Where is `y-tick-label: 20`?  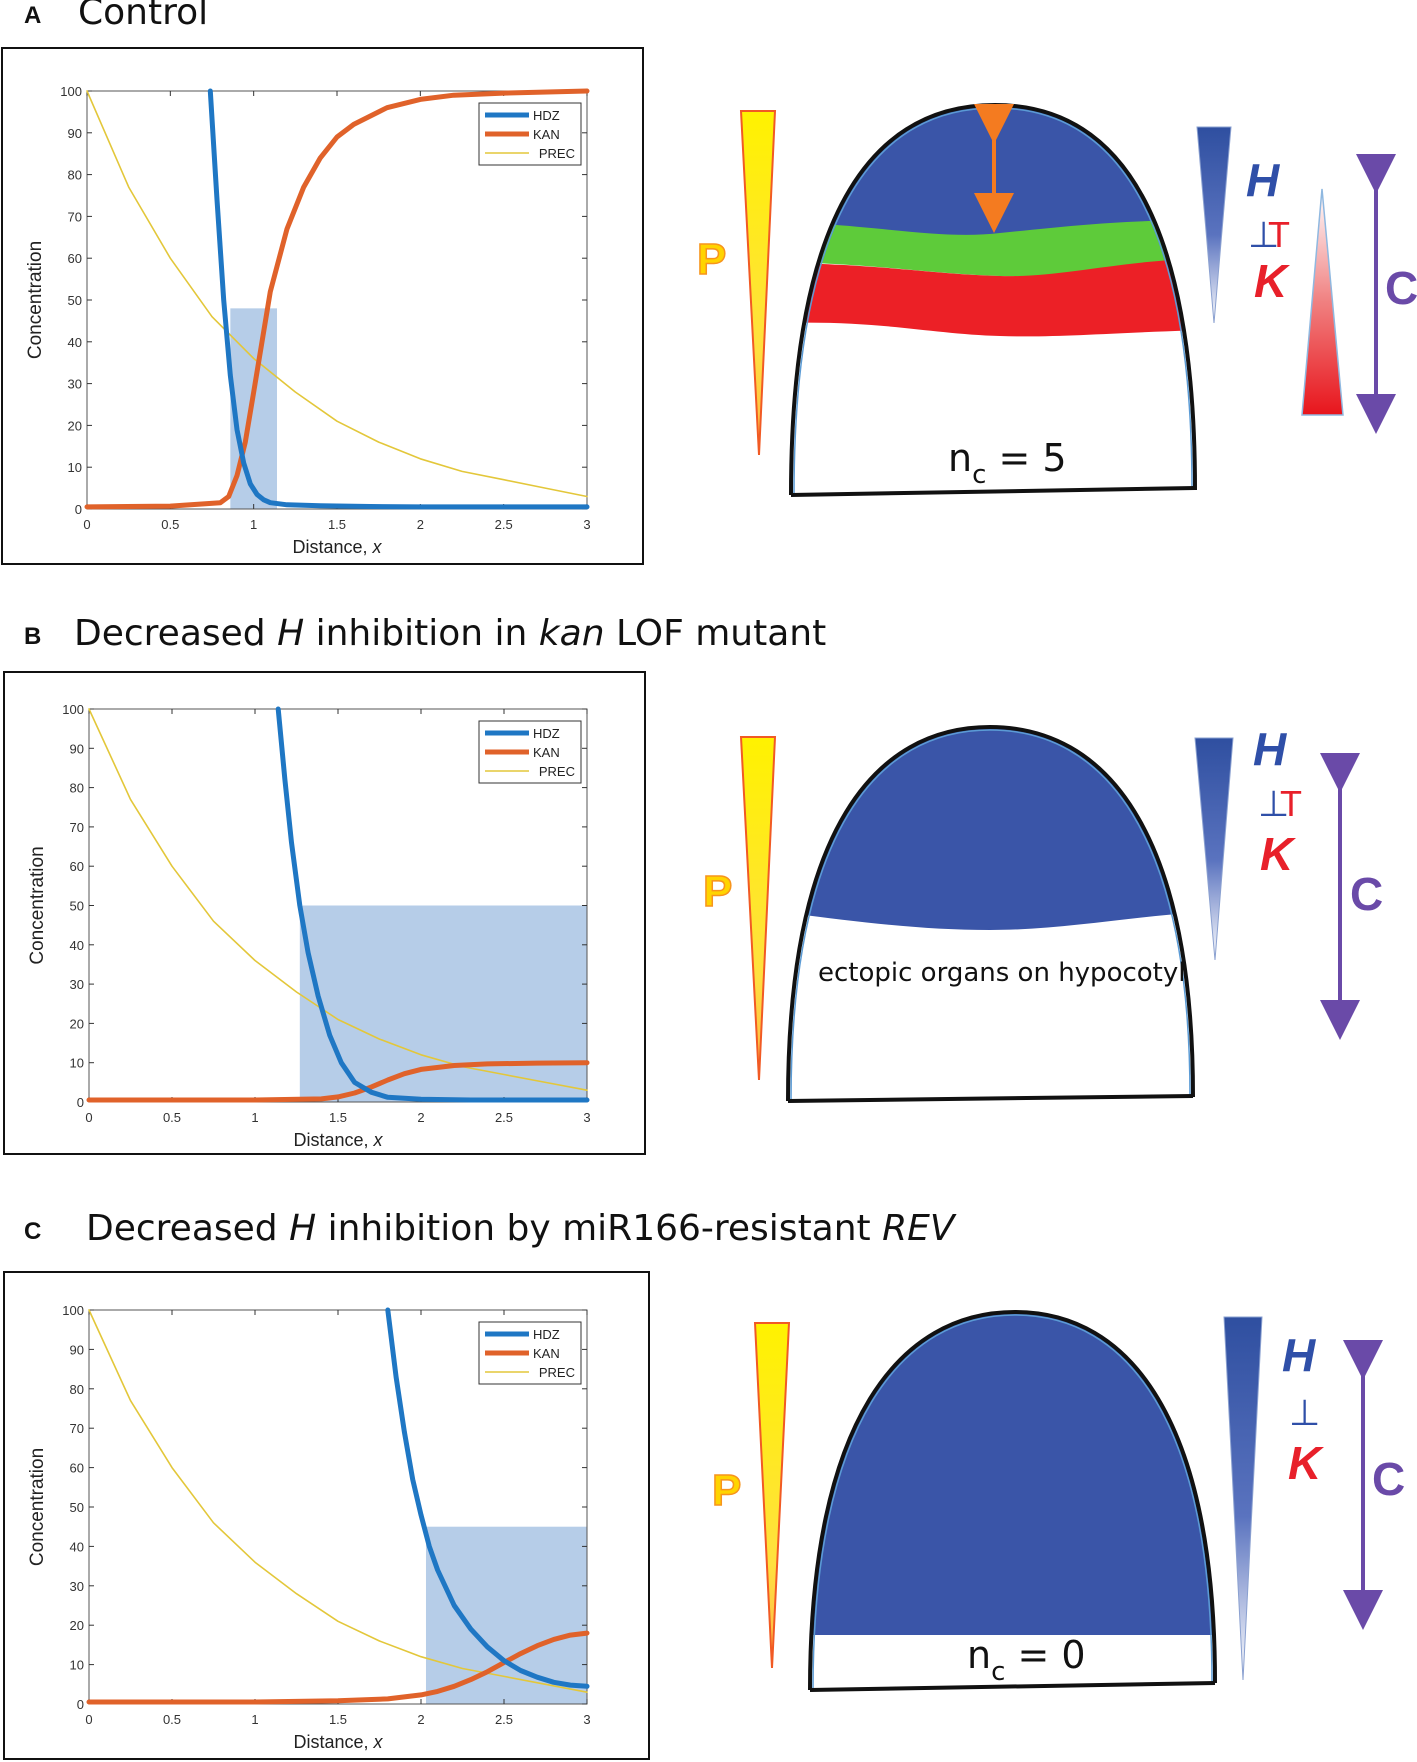
y-tick-label: 20 is located at coordinates (77, 1625).